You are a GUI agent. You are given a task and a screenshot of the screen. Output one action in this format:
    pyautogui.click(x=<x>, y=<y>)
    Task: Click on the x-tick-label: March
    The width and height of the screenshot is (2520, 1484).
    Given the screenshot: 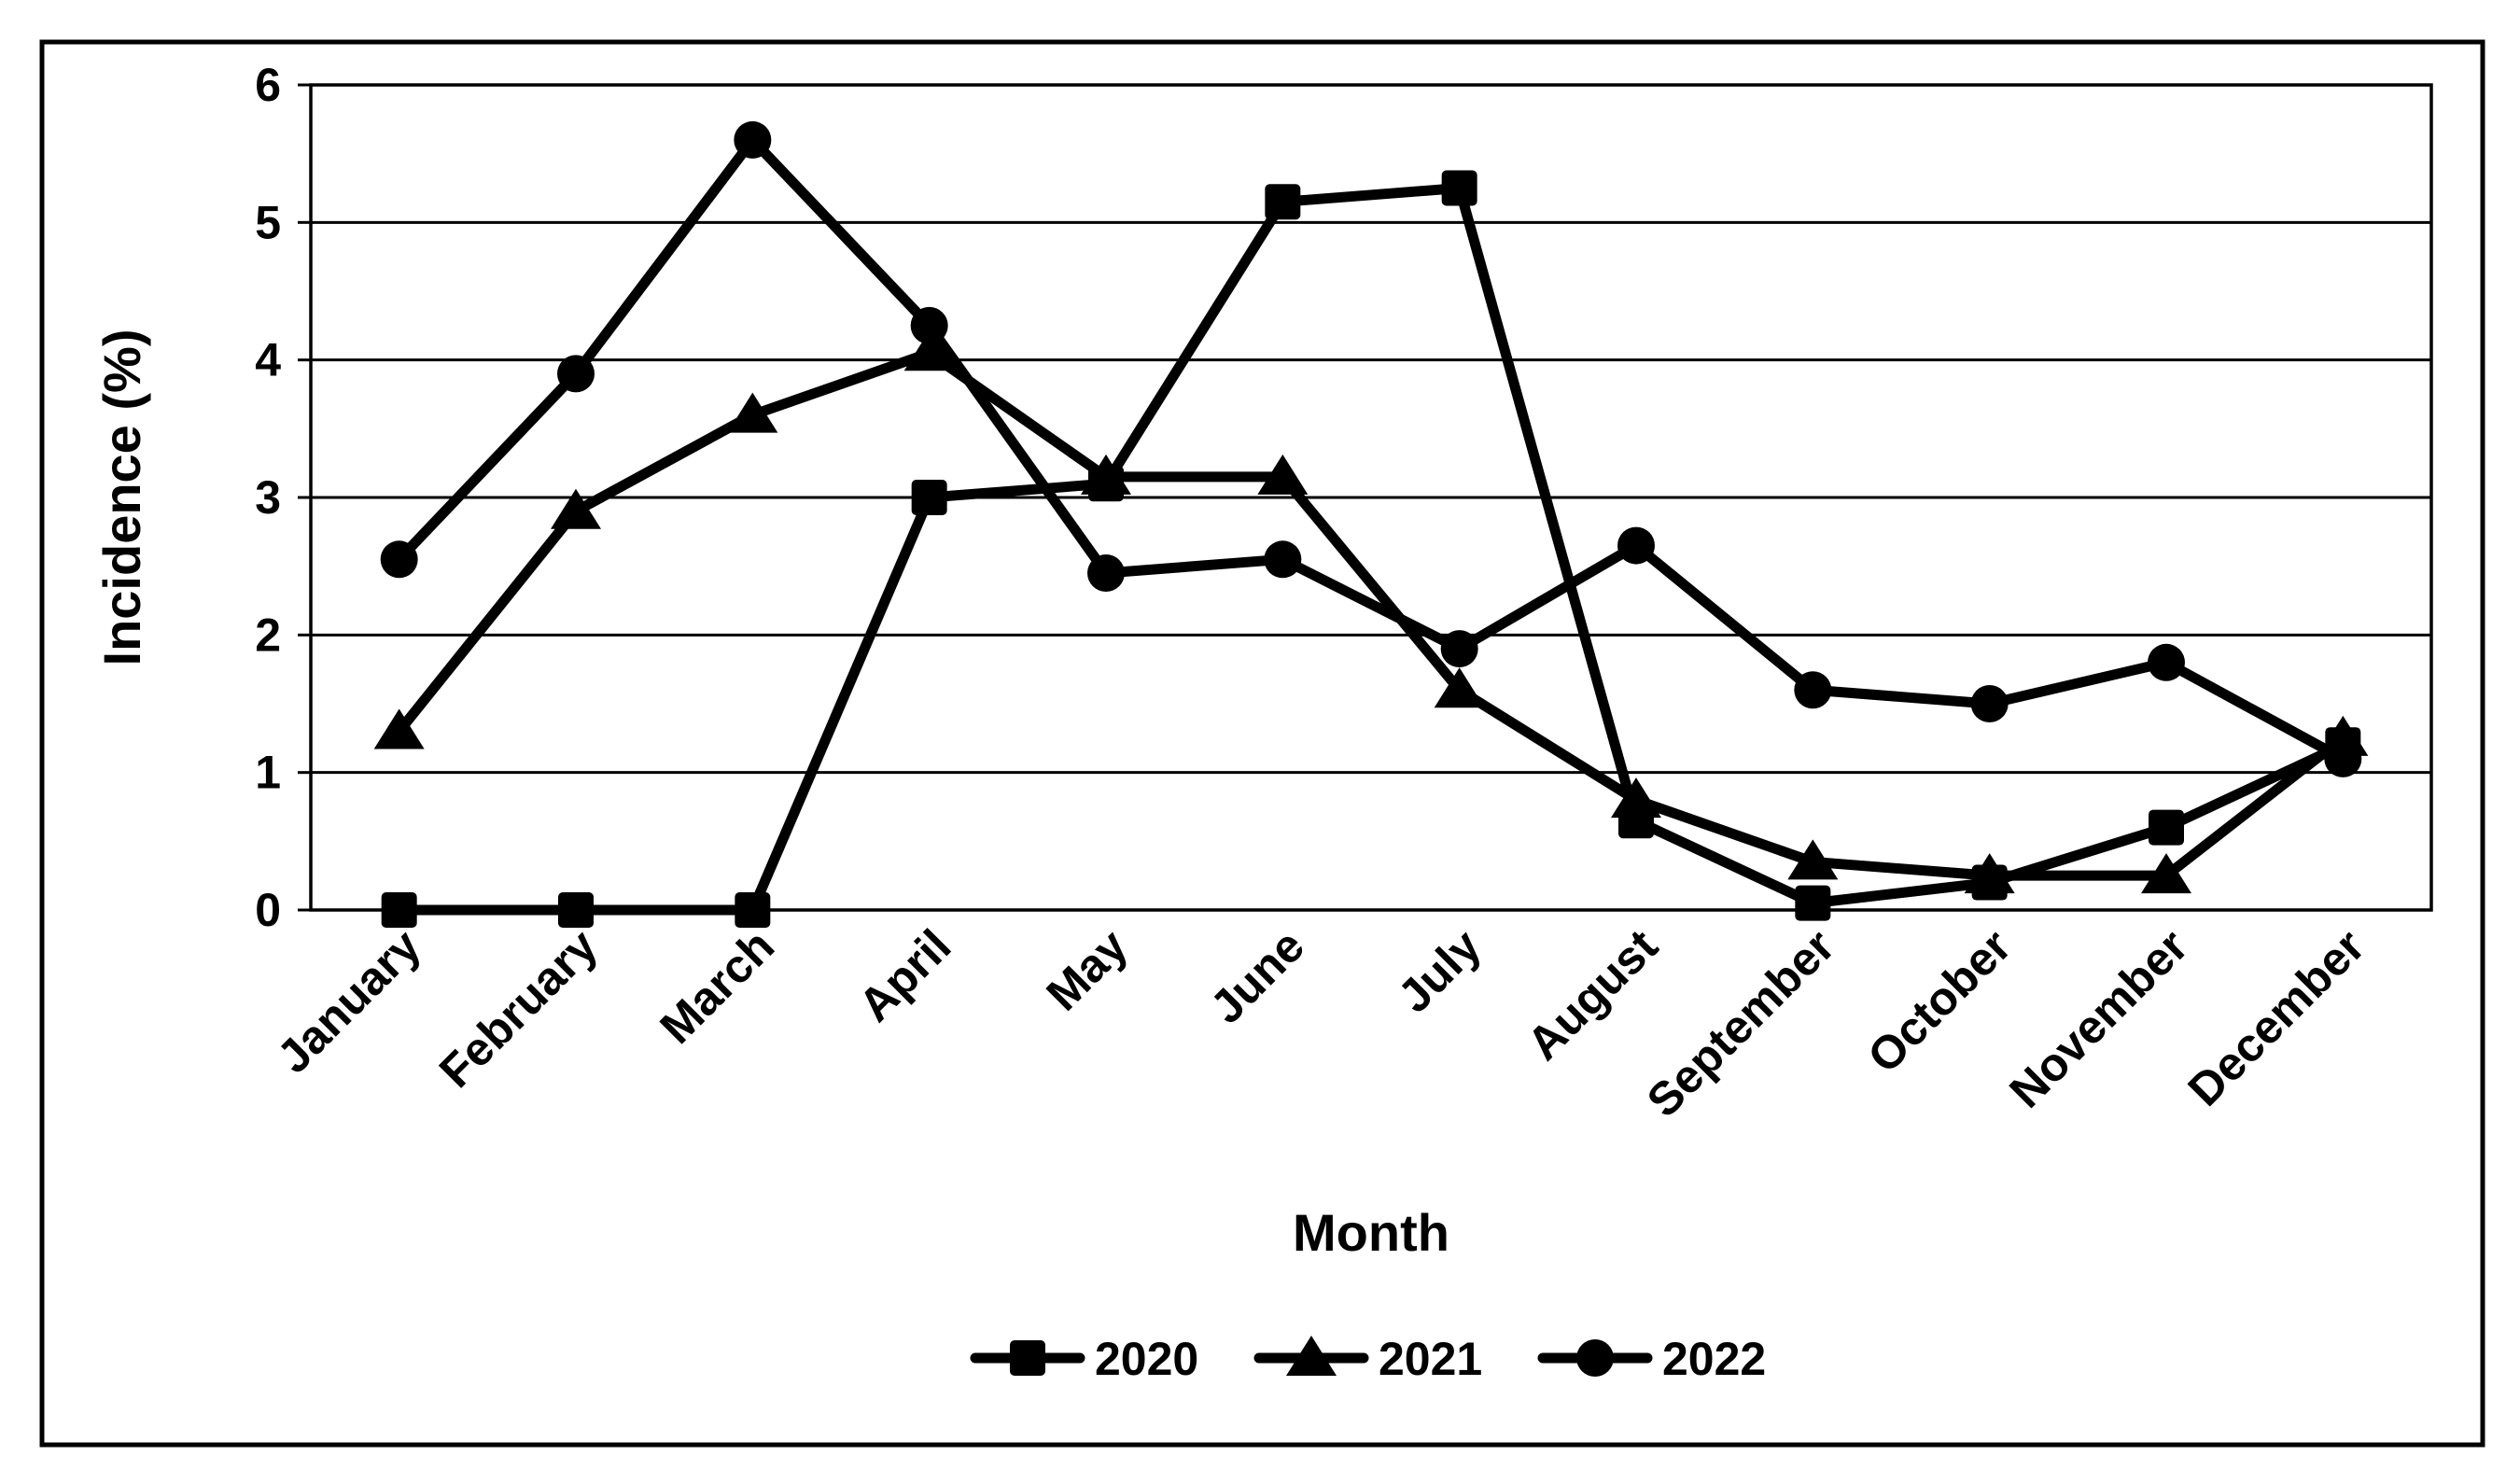 What is the action you would take?
    pyautogui.click(x=717, y=987)
    